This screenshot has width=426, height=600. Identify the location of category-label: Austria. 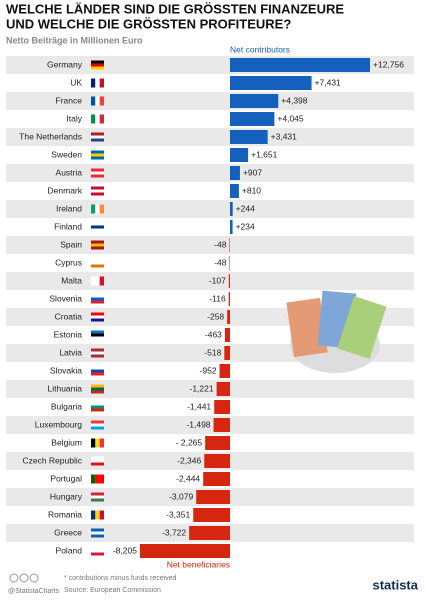
(69, 172).